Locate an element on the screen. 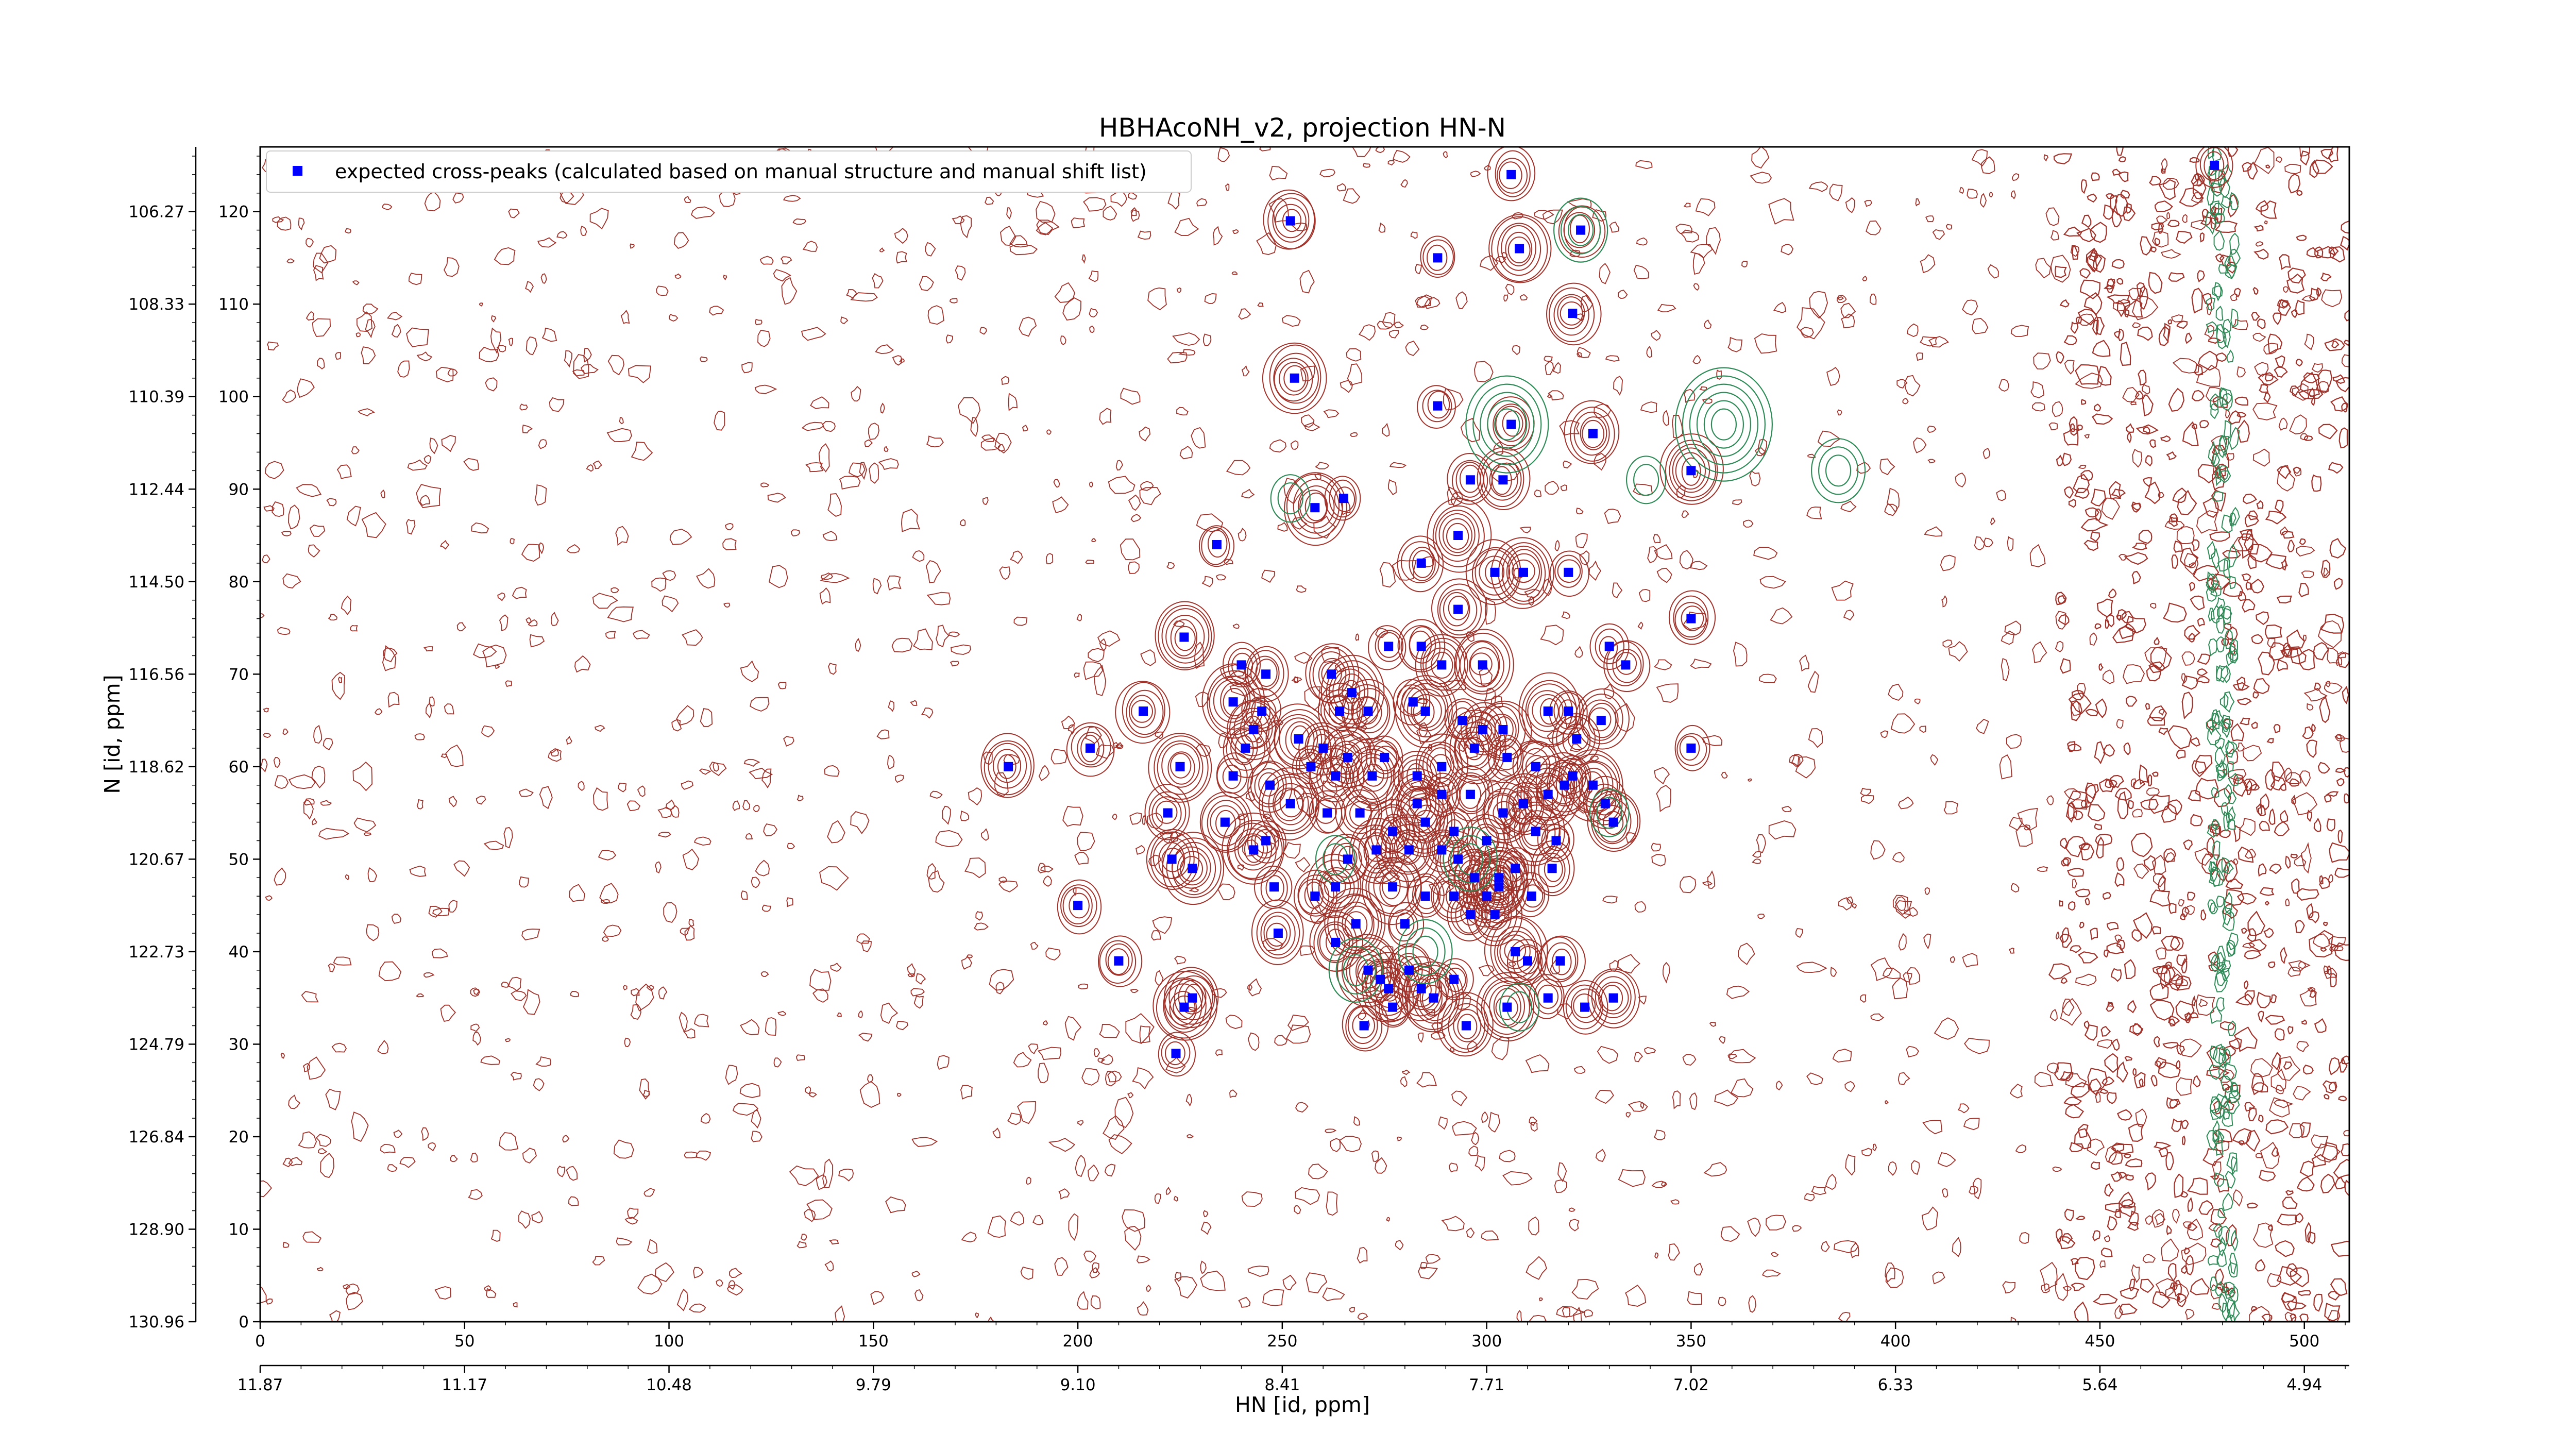 This screenshot has width=2576, height=1449. x-index-tick-label: 0 is located at coordinates (260, 1341).